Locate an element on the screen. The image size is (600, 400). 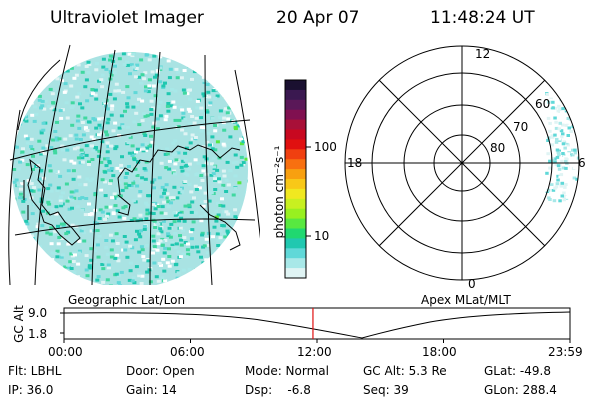
mlat-label-80: 80 is located at coordinates (498, 148).